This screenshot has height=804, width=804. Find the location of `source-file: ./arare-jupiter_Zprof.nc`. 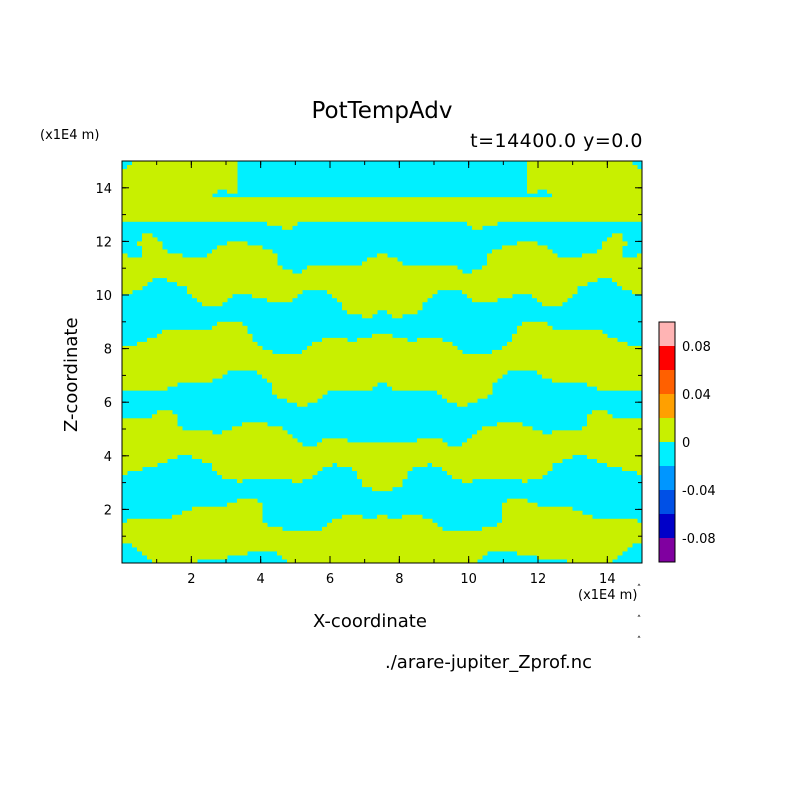

source-file: ./arare-jupiter_Zprof.nc is located at coordinates (489, 662).